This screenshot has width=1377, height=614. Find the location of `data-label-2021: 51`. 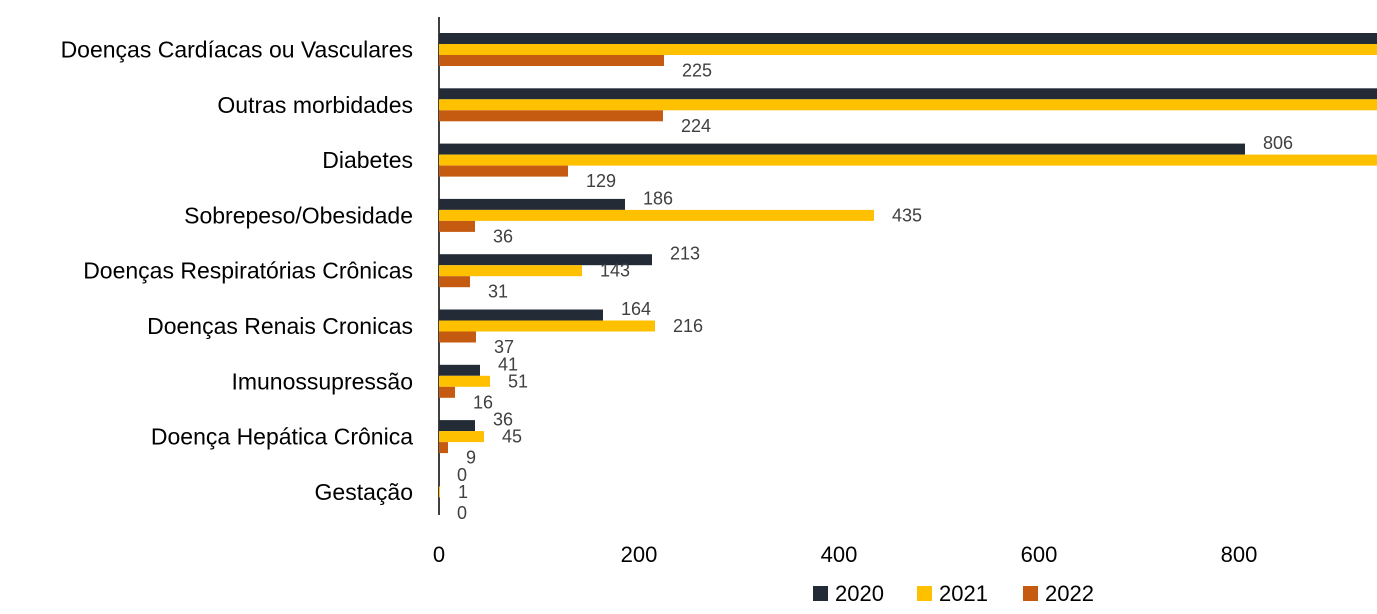

data-label-2021: 51 is located at coordinates (518, 381).